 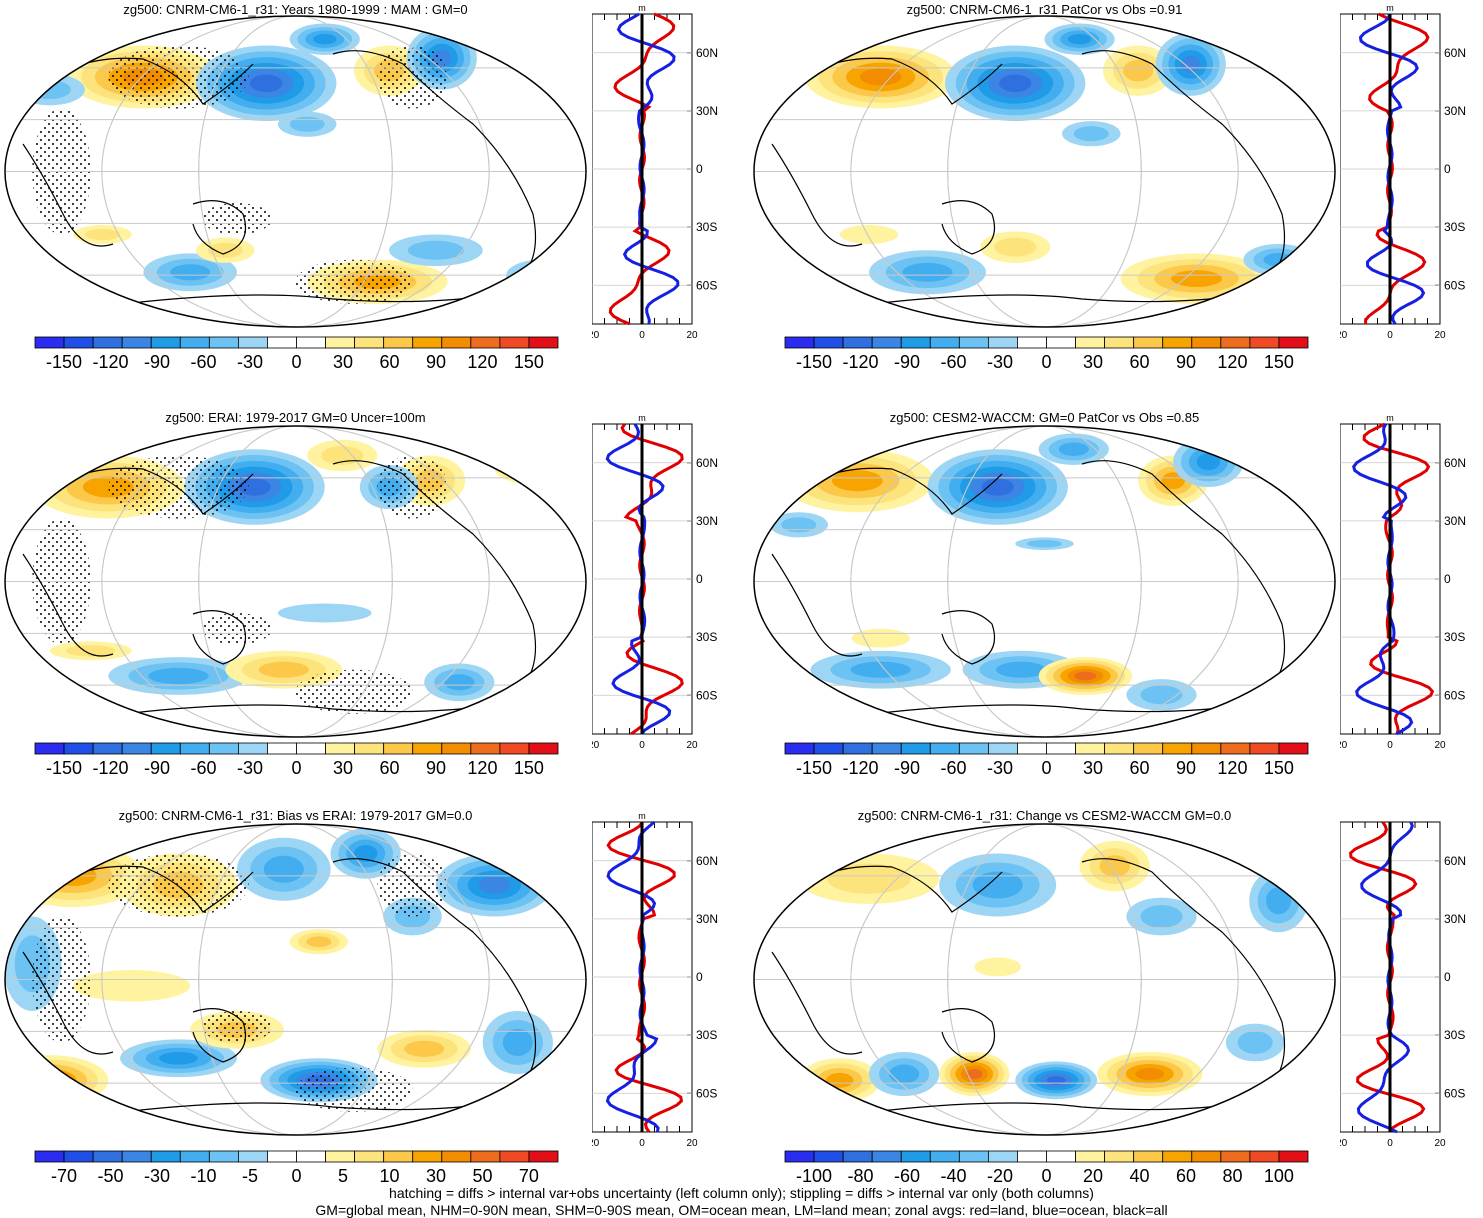 What do you see at coordinates (111, 1176) in the screenshot?
I see `colorbar-label: -50` at bounding box center [111, 1176].